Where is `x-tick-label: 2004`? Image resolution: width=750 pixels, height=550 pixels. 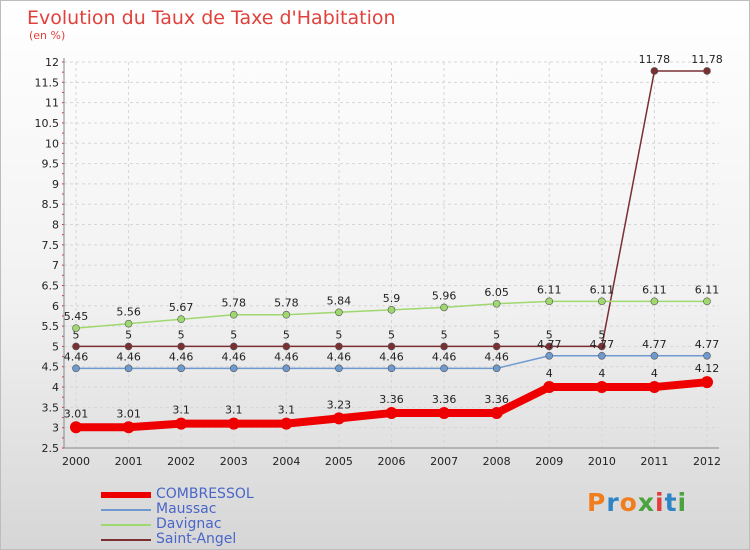
x-tick-label: 2004 is located at coordinates (286, 461).